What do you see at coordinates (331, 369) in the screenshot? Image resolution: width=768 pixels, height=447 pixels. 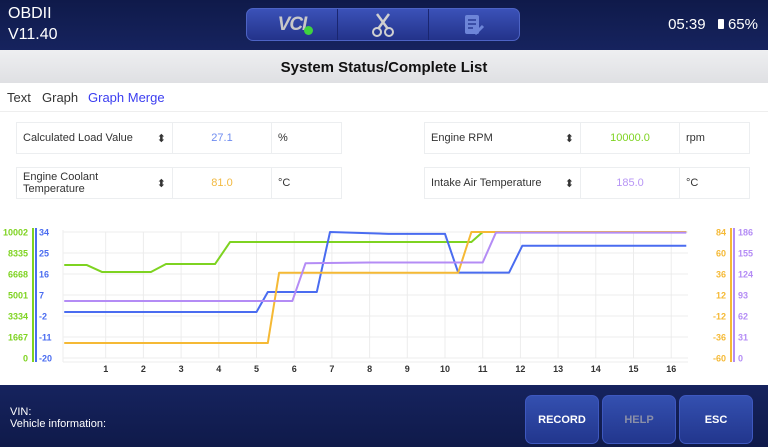 I see `x-tick-label: 7` at bounding box center [331, 369].